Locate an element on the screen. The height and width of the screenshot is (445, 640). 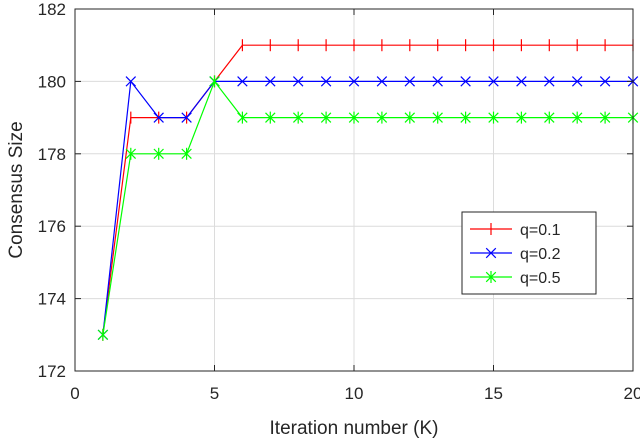
x-tick-label: 20 is located at coordinates (632, 393).